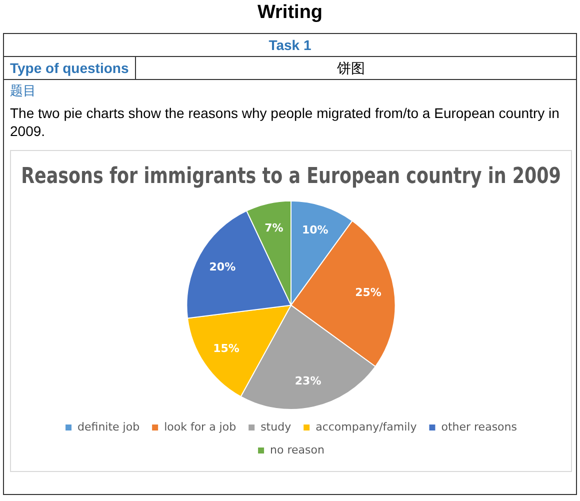 Image resolution: width=580 pixels, height=501 pixels. What do you see at coordinates (274, 228) in the screenshot?
I see `data-label: 7%` at bounding box center [274, 228].